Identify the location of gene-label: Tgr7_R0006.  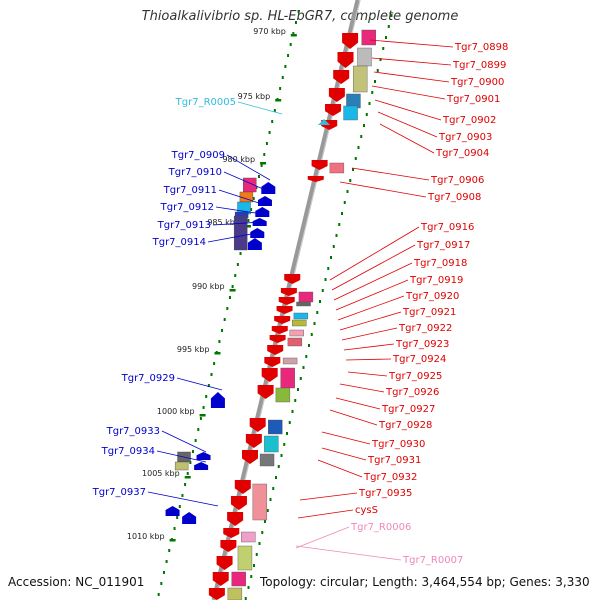
(380, 527).